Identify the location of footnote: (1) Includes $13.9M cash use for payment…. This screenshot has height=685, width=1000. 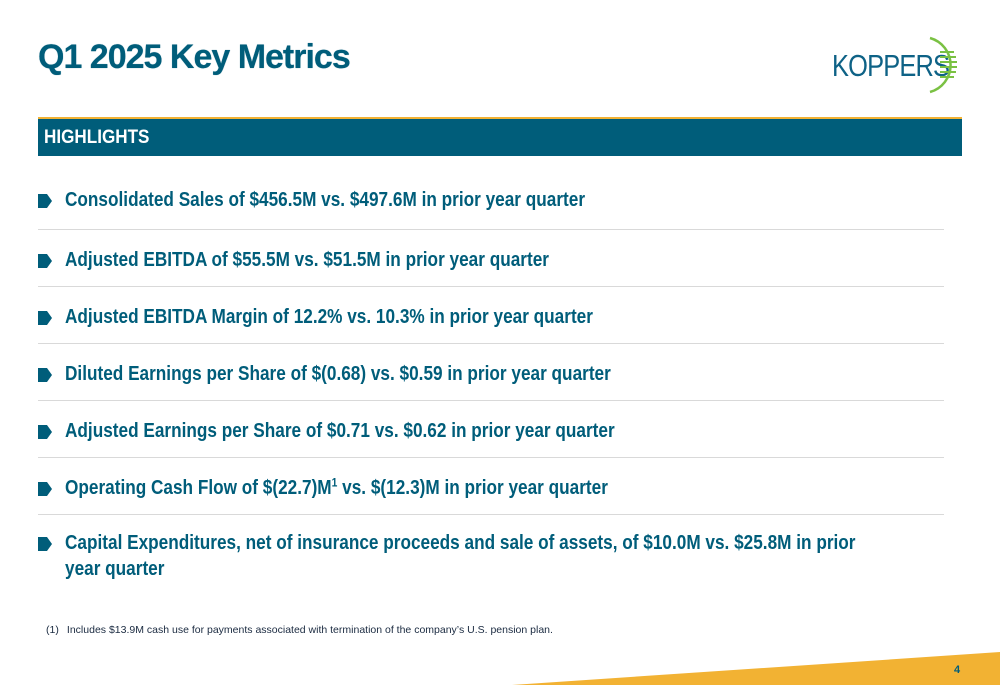
(299, 630).